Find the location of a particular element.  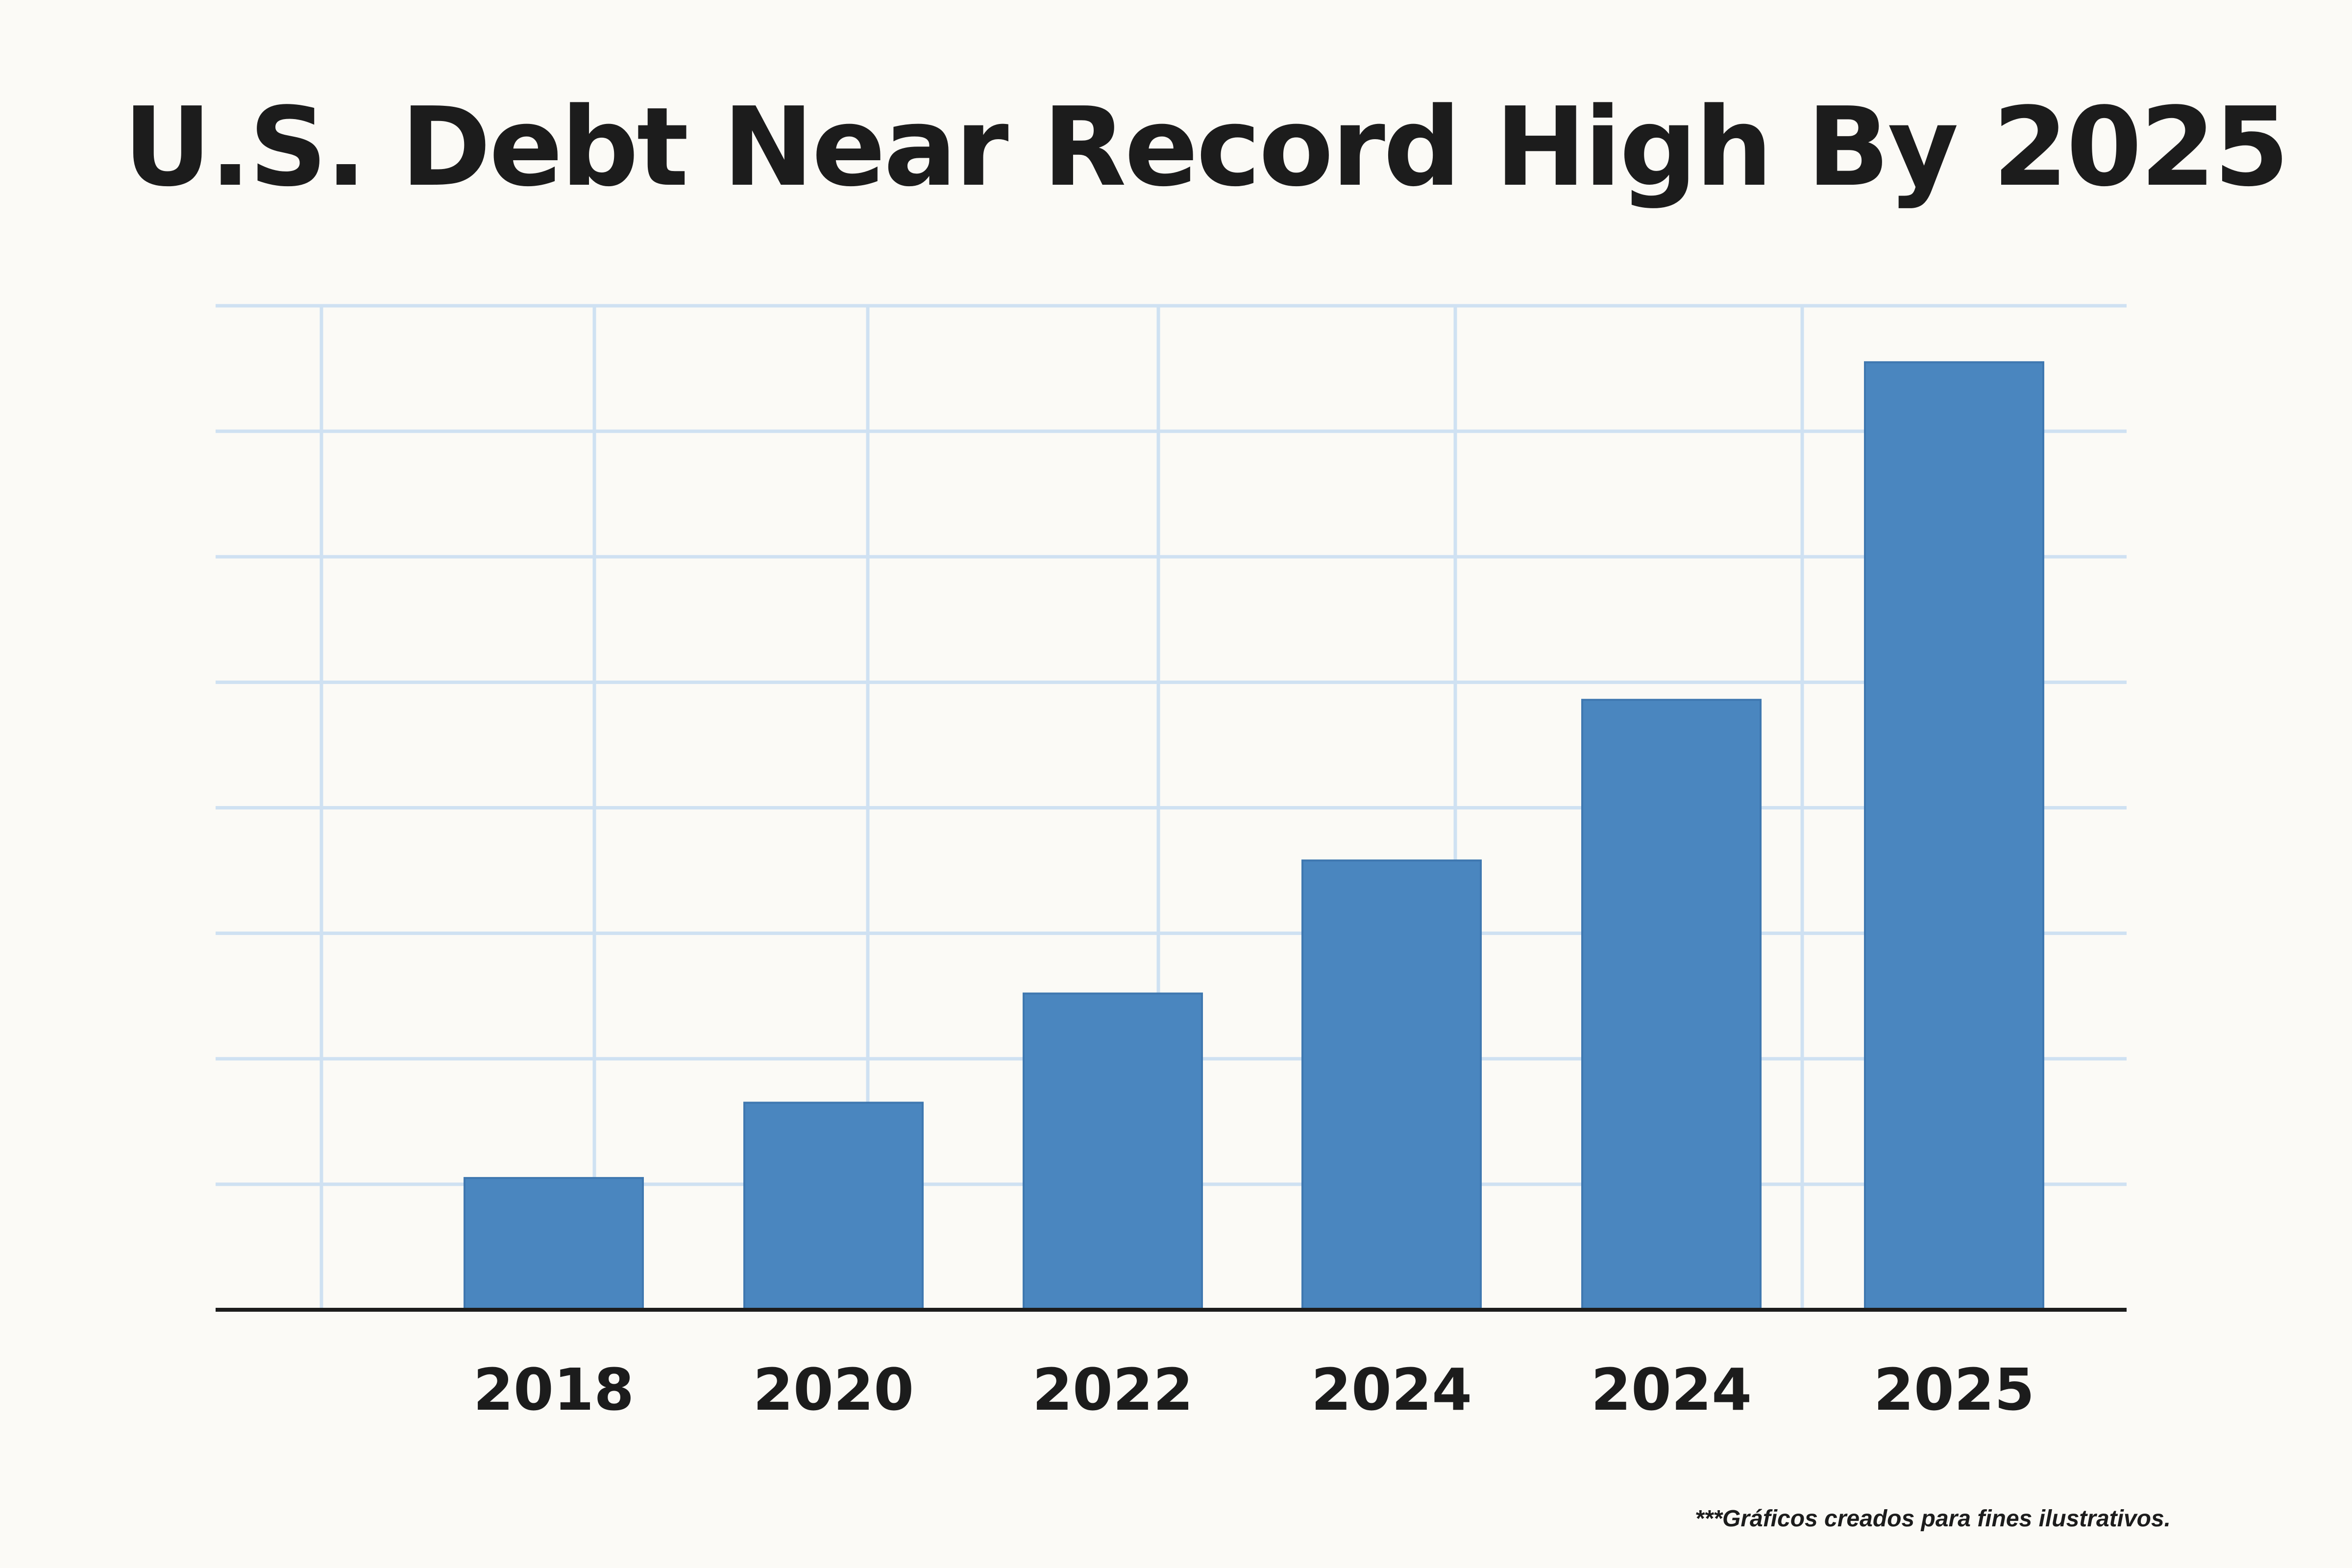

bar-2025 is located at coordinates (1954, 836).